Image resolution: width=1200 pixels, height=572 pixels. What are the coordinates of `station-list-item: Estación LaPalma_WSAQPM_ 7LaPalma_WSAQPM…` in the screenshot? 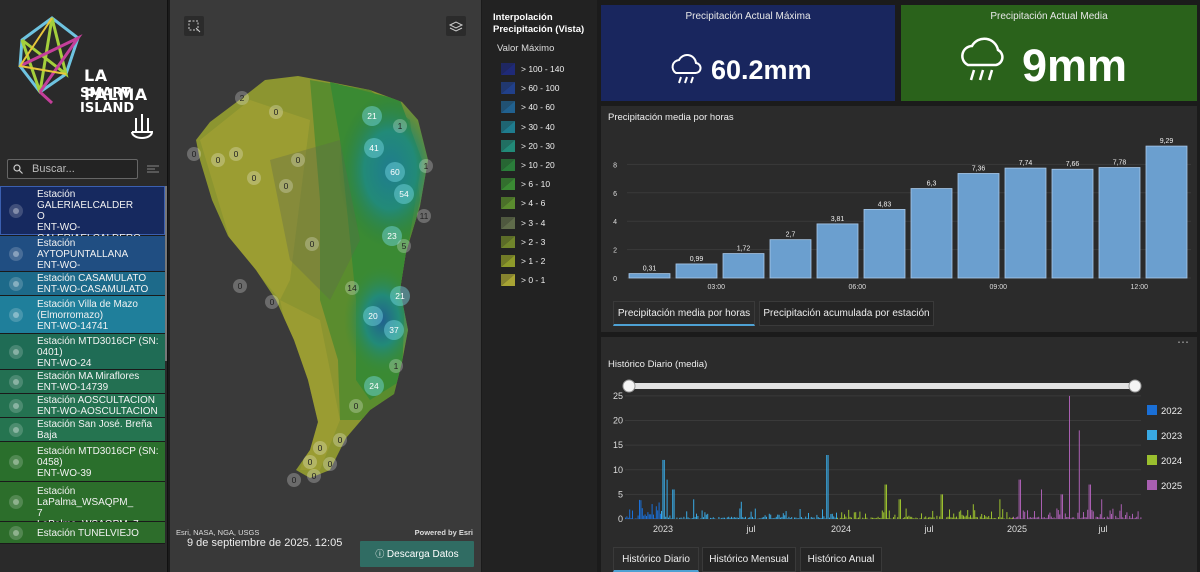 It's located at (82, 506).